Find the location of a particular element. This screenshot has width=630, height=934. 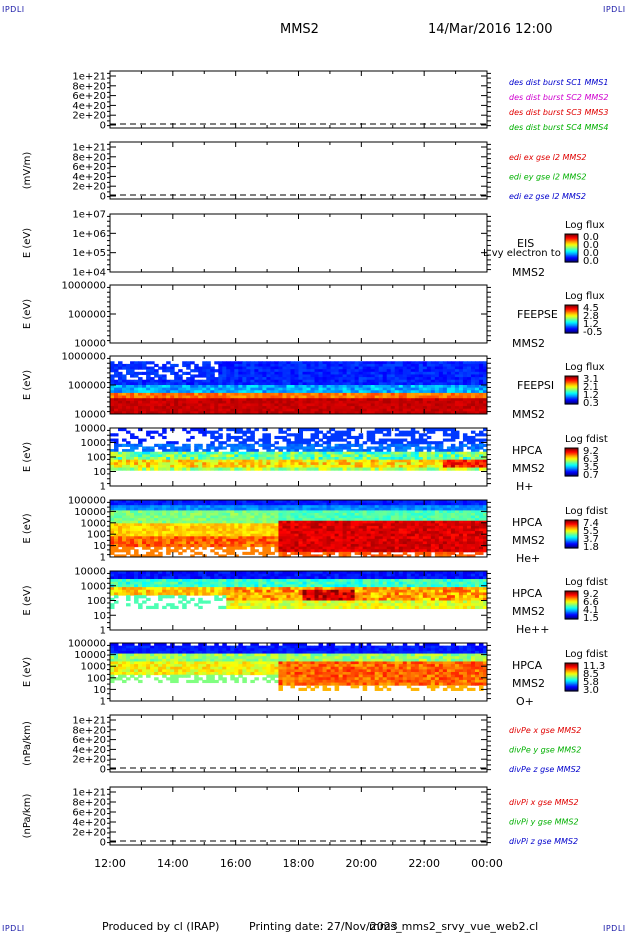

y-tick-label: 1e+07 is located at coordinates (89, 215).